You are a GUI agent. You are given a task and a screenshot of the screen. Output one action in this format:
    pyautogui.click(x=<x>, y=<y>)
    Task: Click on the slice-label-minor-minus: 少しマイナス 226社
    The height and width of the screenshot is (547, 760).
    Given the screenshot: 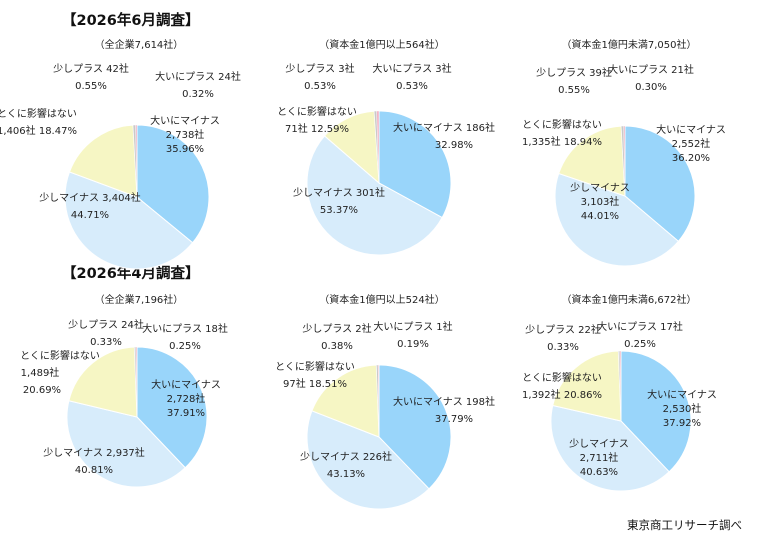 What is the action you would take?
    pyautogui.click(x=346, y=456)
    